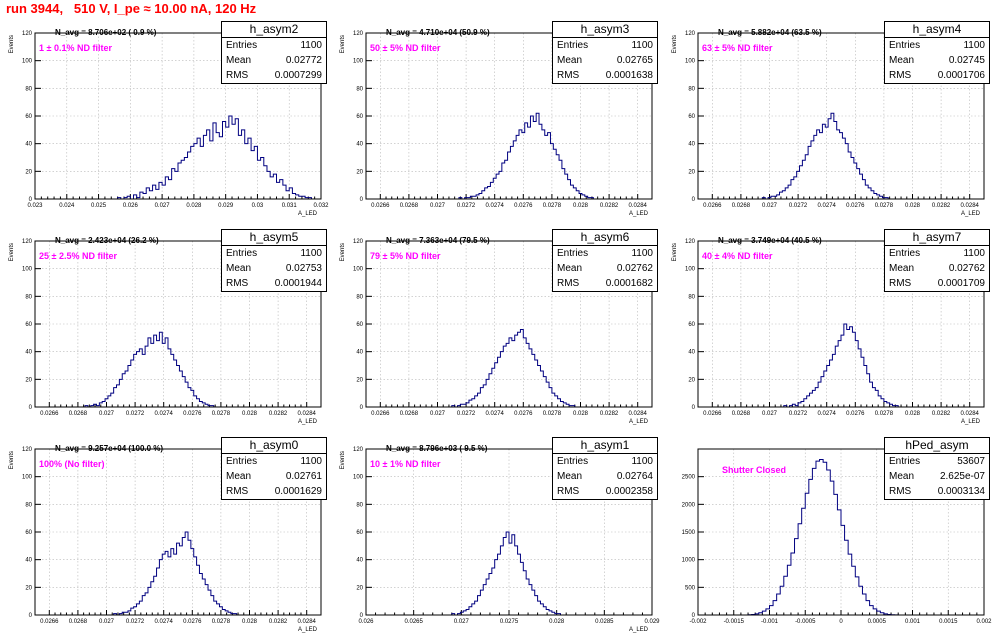 This screenshot has height=640, width=996. What do you see at coordinates (937, 238) in the screenshot?
I see `stats-title: h_asym7` at bounding box center [937, 238].